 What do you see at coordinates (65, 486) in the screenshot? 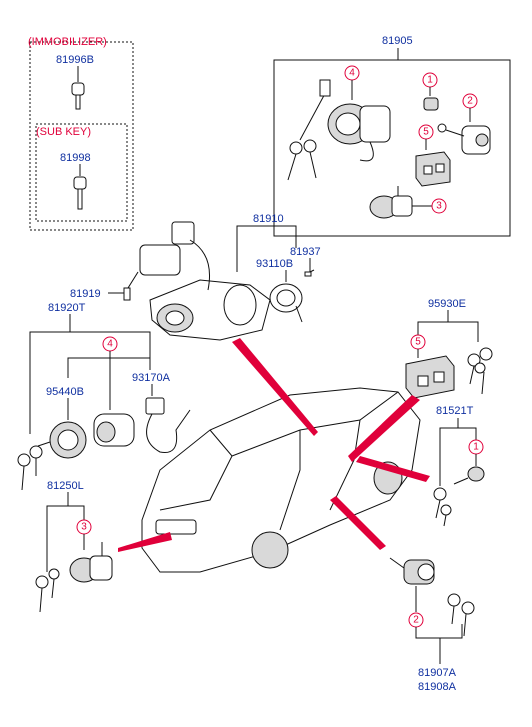
I see `part-number-81250L: 81250L` at bounding box center [65, 486].